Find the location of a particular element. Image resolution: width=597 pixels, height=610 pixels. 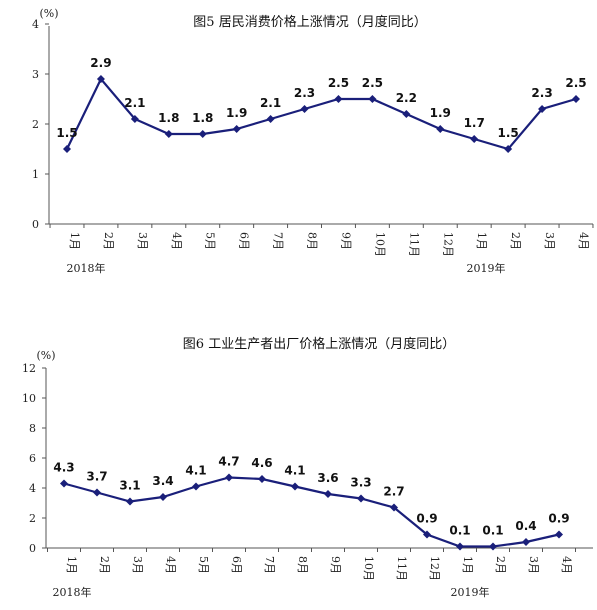

chart-cpi-year-2019: 2019年 is located at coordinates (486, 268).